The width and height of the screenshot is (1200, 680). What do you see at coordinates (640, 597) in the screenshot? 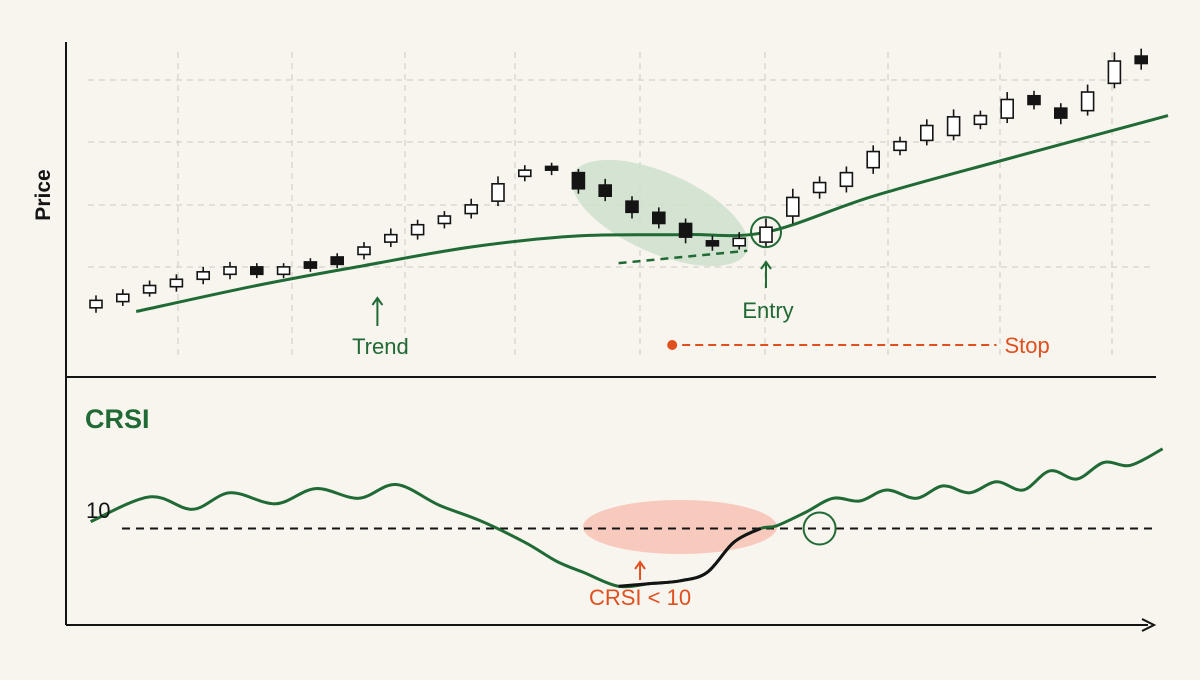
I see `crsi-low-label: CRSI < 10` at bounding box center [640, 597].